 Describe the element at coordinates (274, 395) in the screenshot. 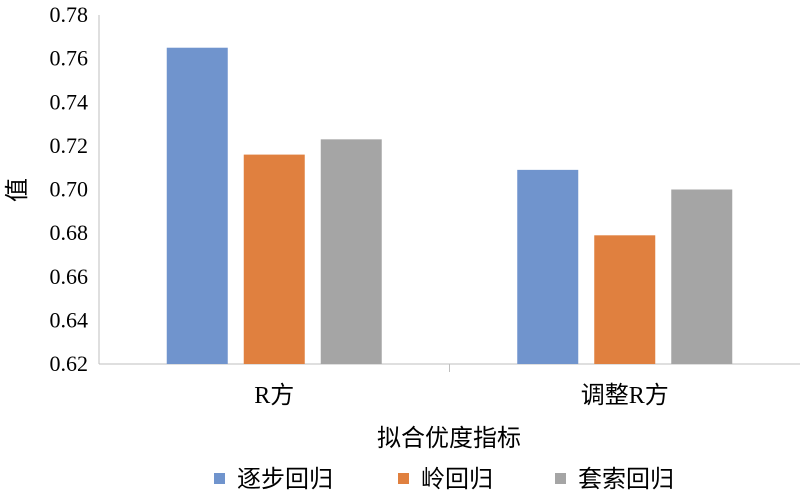

I see `x-category-label: R方` at that location.